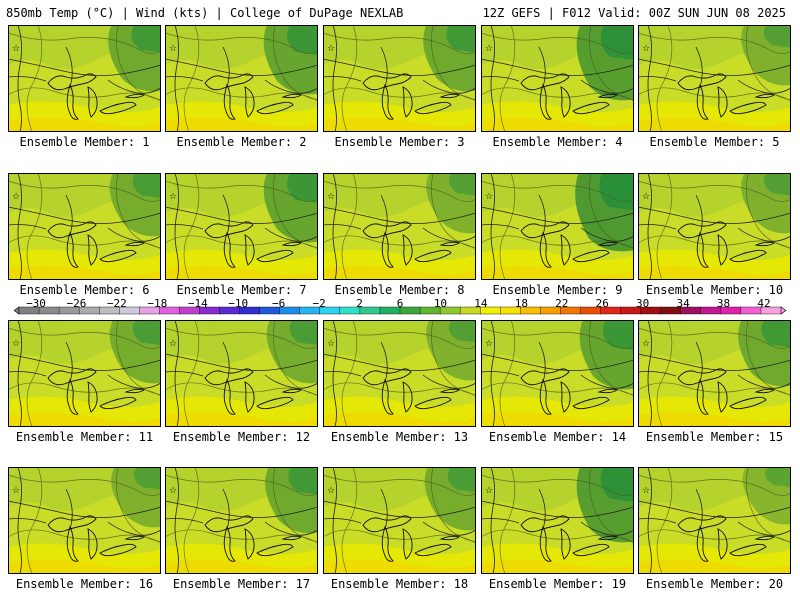  I want to click on ensemble-member-label: Ensemble Member: 20, so click(714, 584).